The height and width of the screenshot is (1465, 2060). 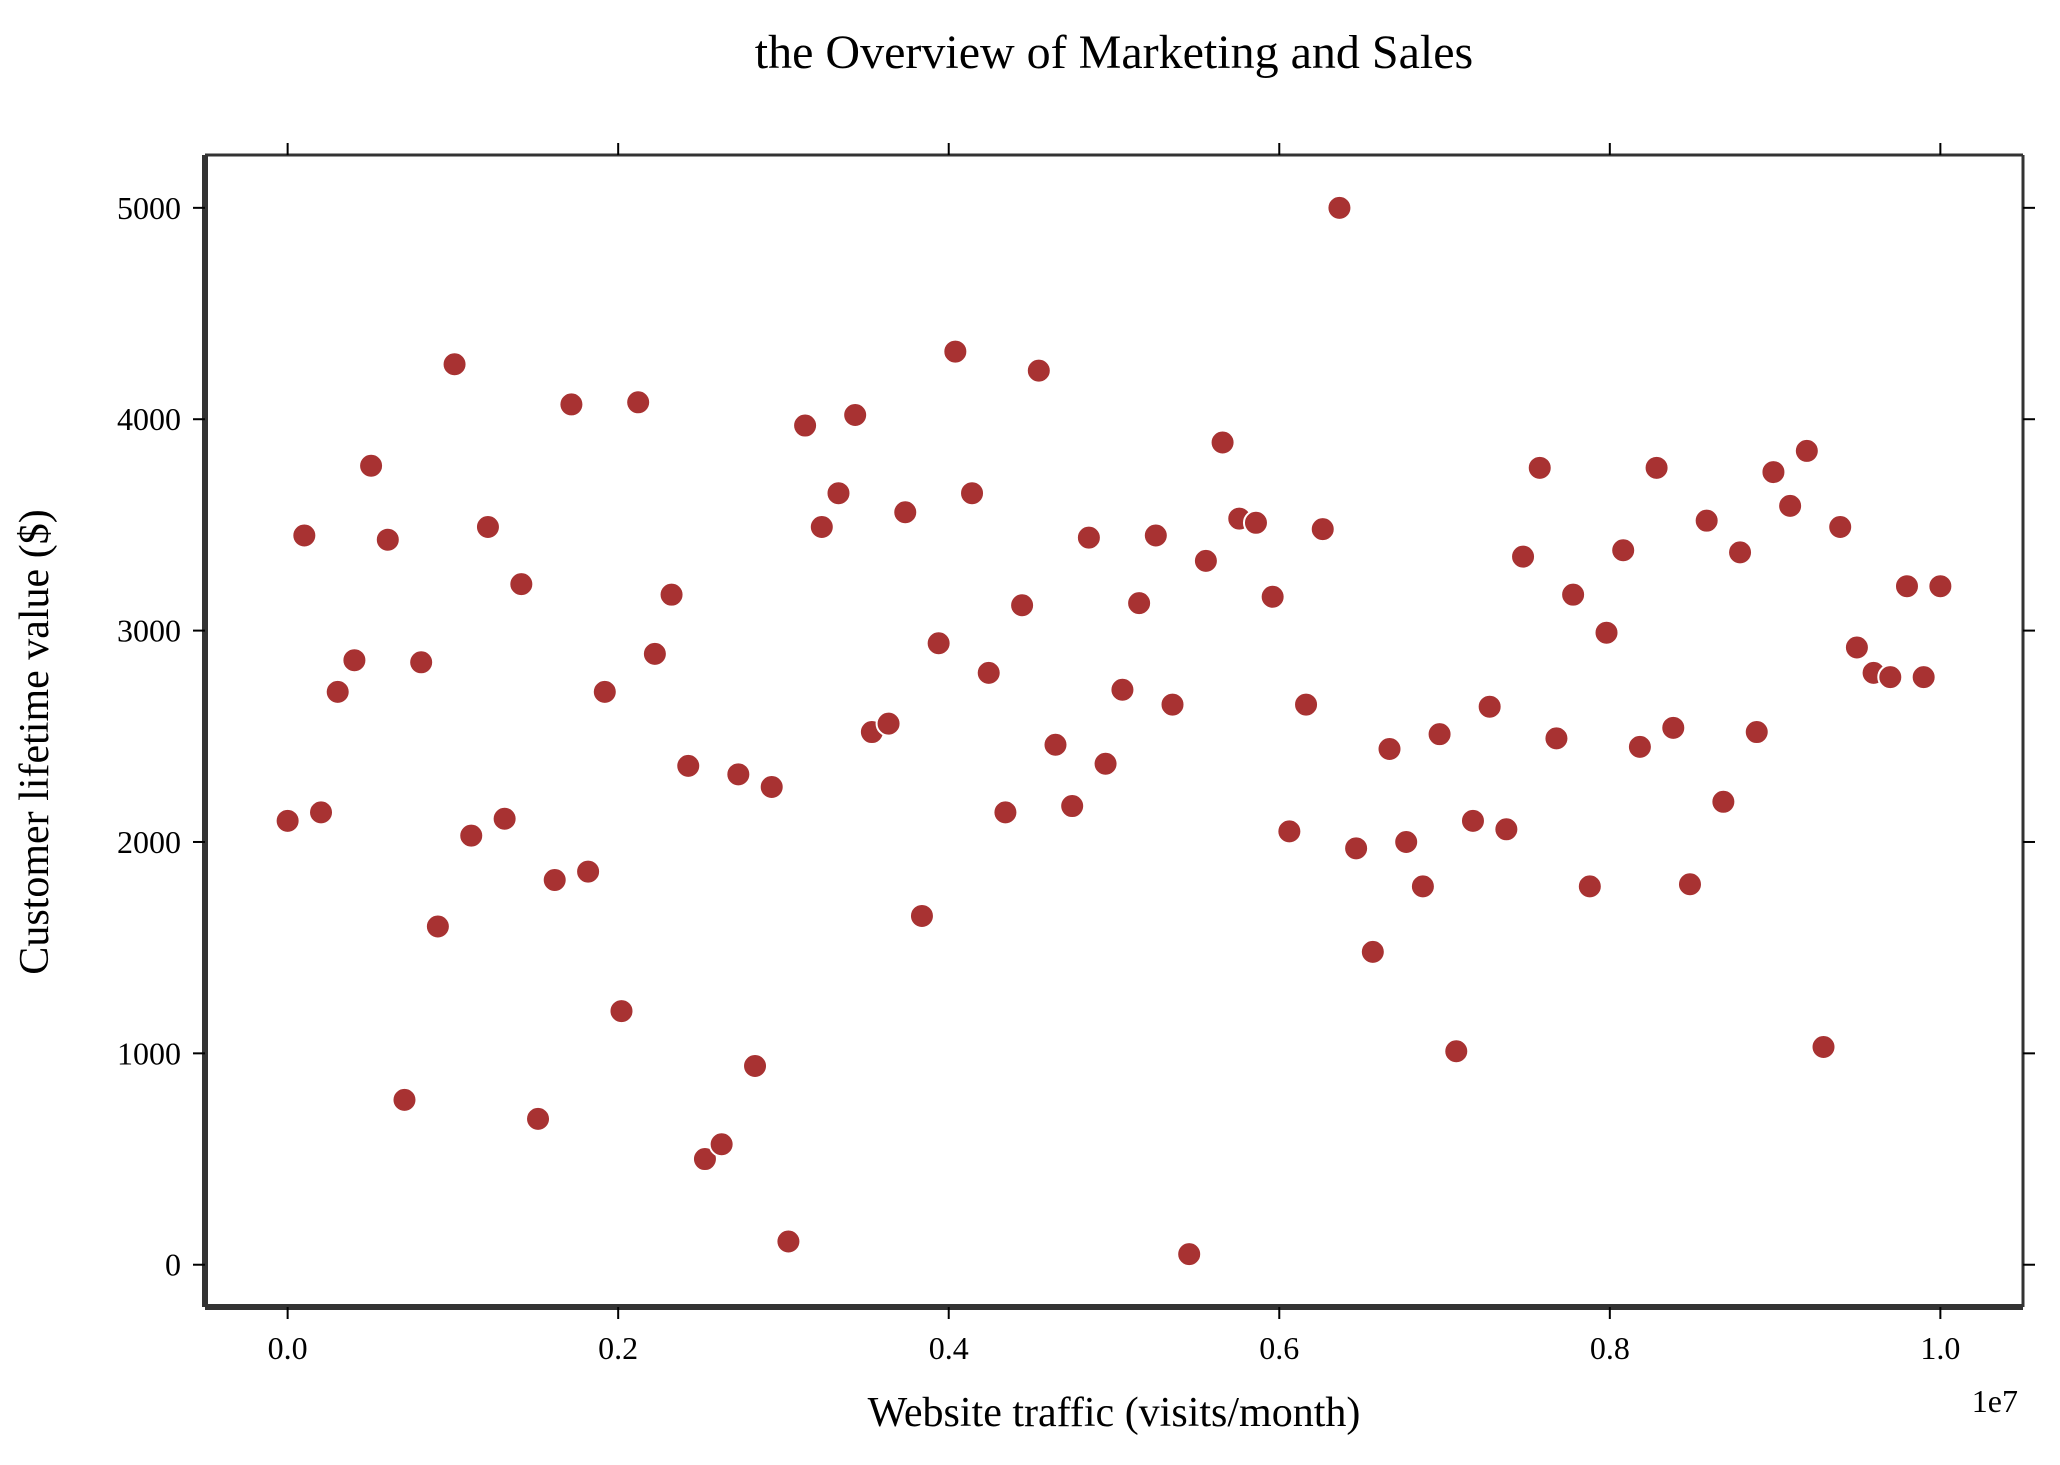 I want to click on y-tick-label: 2000, so click(x=149, y=842).